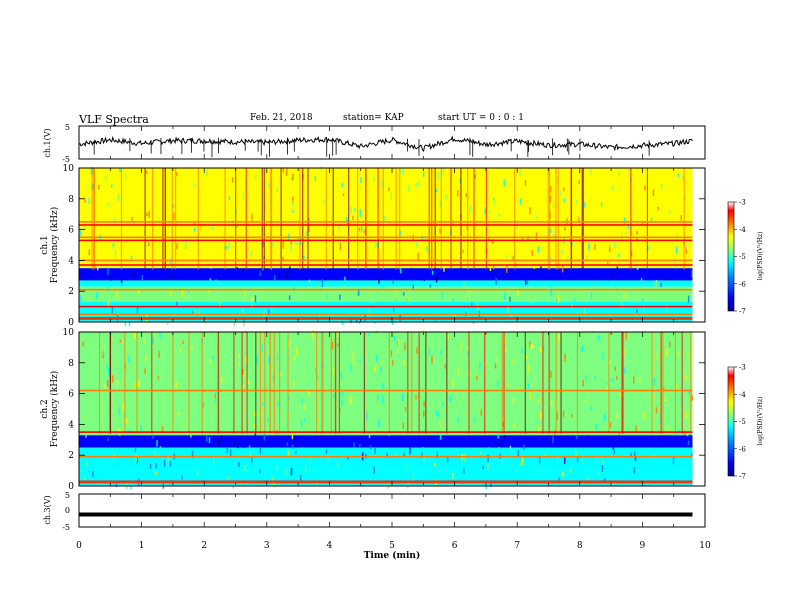  Describe the element at coordinates (742, 230) in the screenshot. I see `colorbar-tick-label: -4` at that location.